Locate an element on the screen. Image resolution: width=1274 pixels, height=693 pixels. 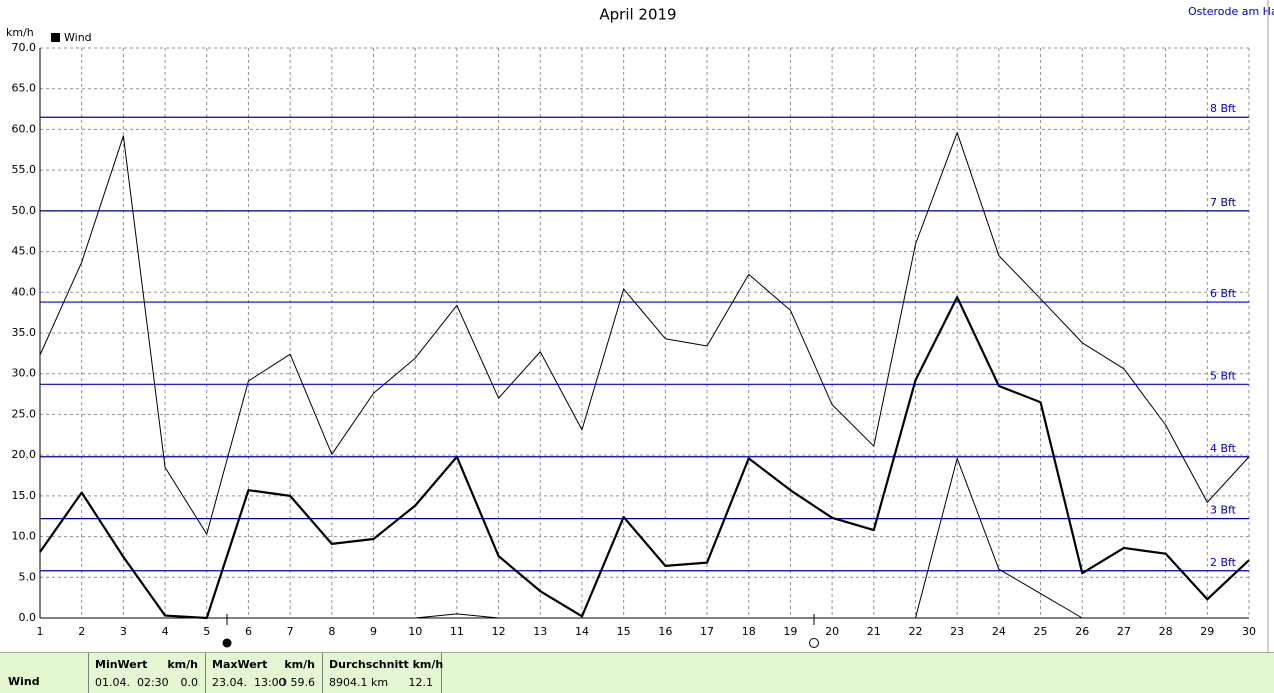
y-axis-unit: km/h is located at coordinates (20, 32).